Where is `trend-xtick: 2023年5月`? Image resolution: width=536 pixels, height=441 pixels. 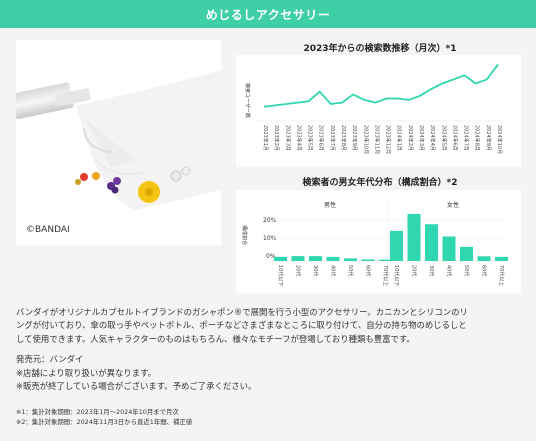
trend-xtick: 2023年5月 is located at coordinates (310, 138).